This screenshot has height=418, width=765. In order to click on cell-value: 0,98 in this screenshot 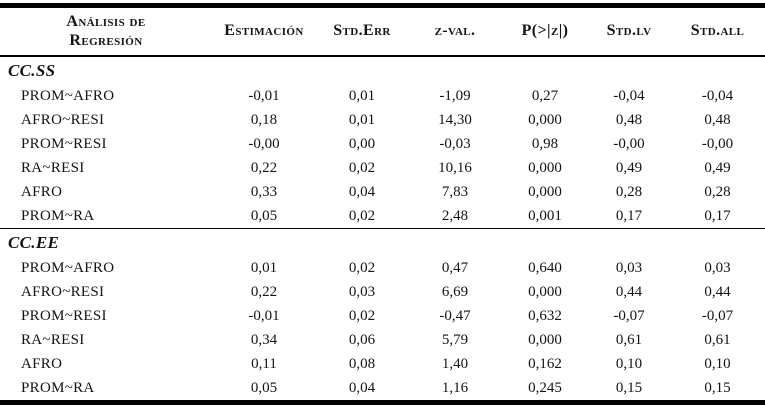, I will do `click(545, 143)`.